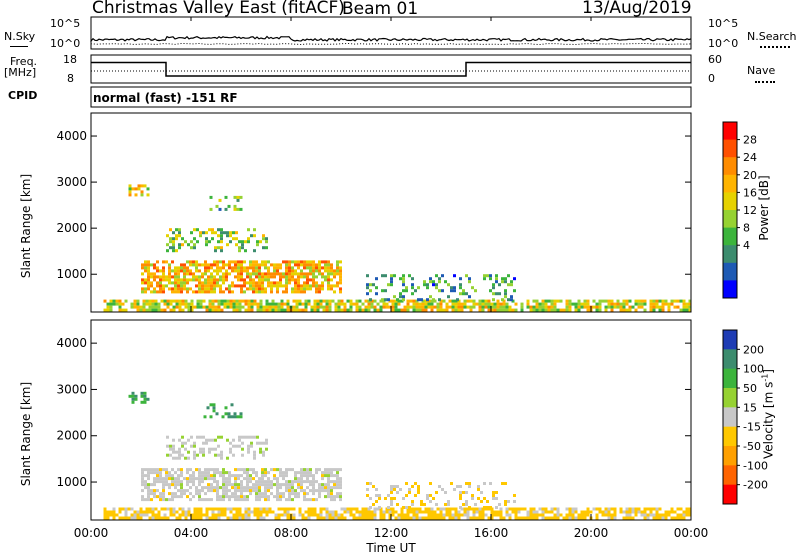  What do you see at coordinates (723, 43) in the screenshot?
I see `noise-right-tick-bottom: 10^0` at bounding box center [723, 43].